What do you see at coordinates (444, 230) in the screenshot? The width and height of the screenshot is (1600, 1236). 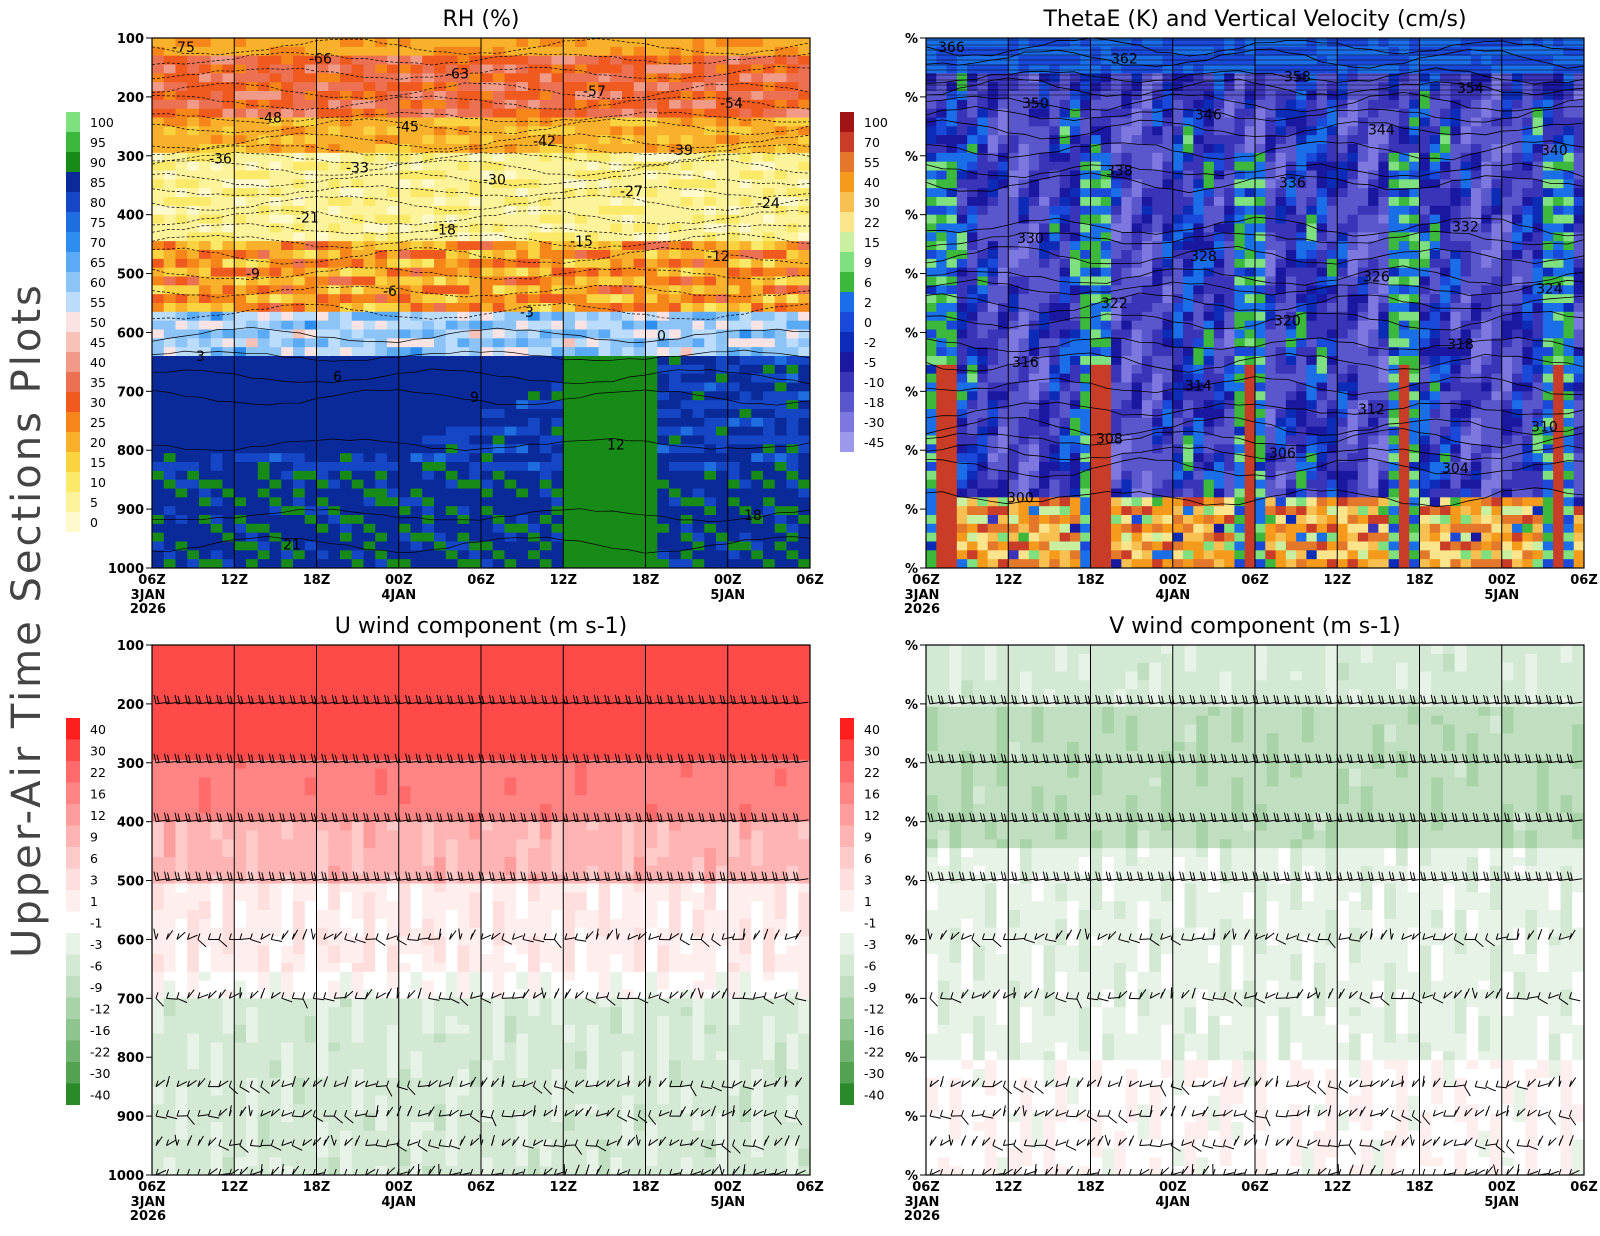 I see `temperature-contour-label: -18` at bounding box center [444, 230].